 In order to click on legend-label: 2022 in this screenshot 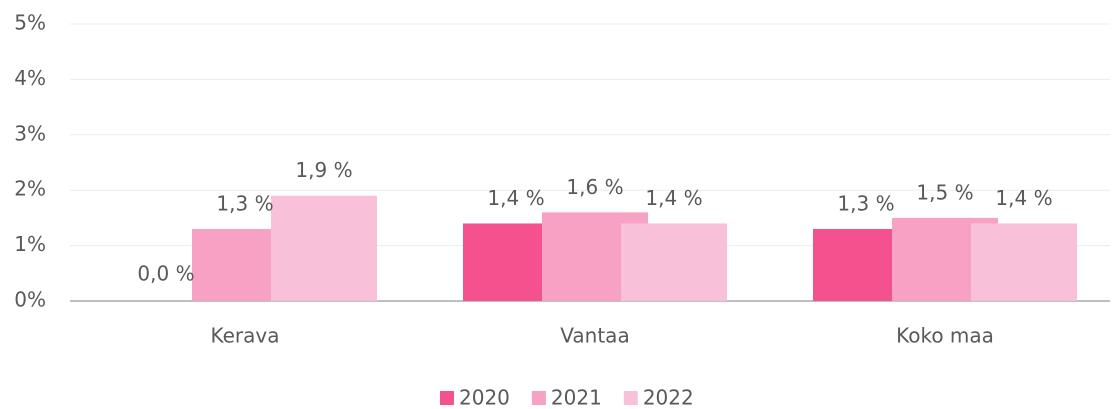, I will do `click(668, 397)`.